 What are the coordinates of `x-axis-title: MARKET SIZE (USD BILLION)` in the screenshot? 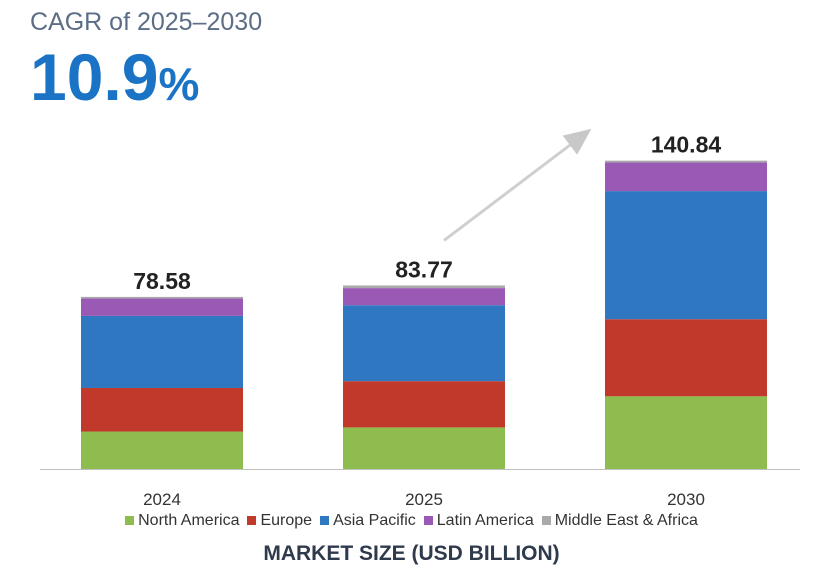 It's located at (411, 553).